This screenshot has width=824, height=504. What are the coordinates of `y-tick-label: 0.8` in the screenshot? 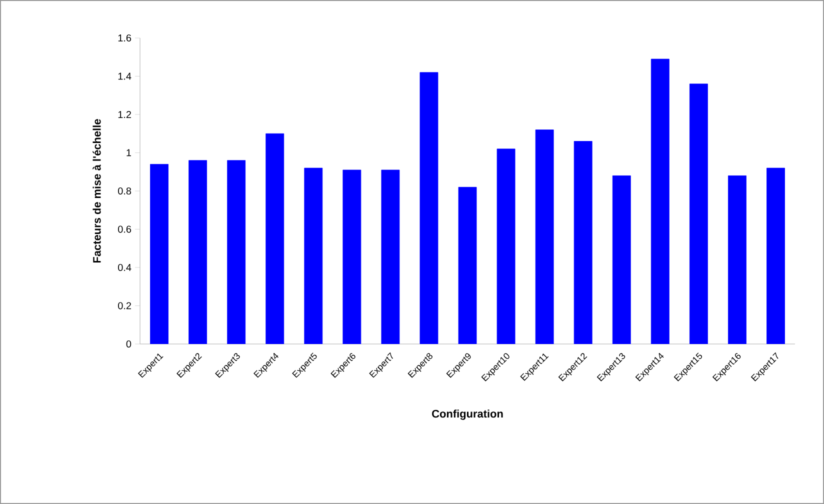 It's located at (125, 191).